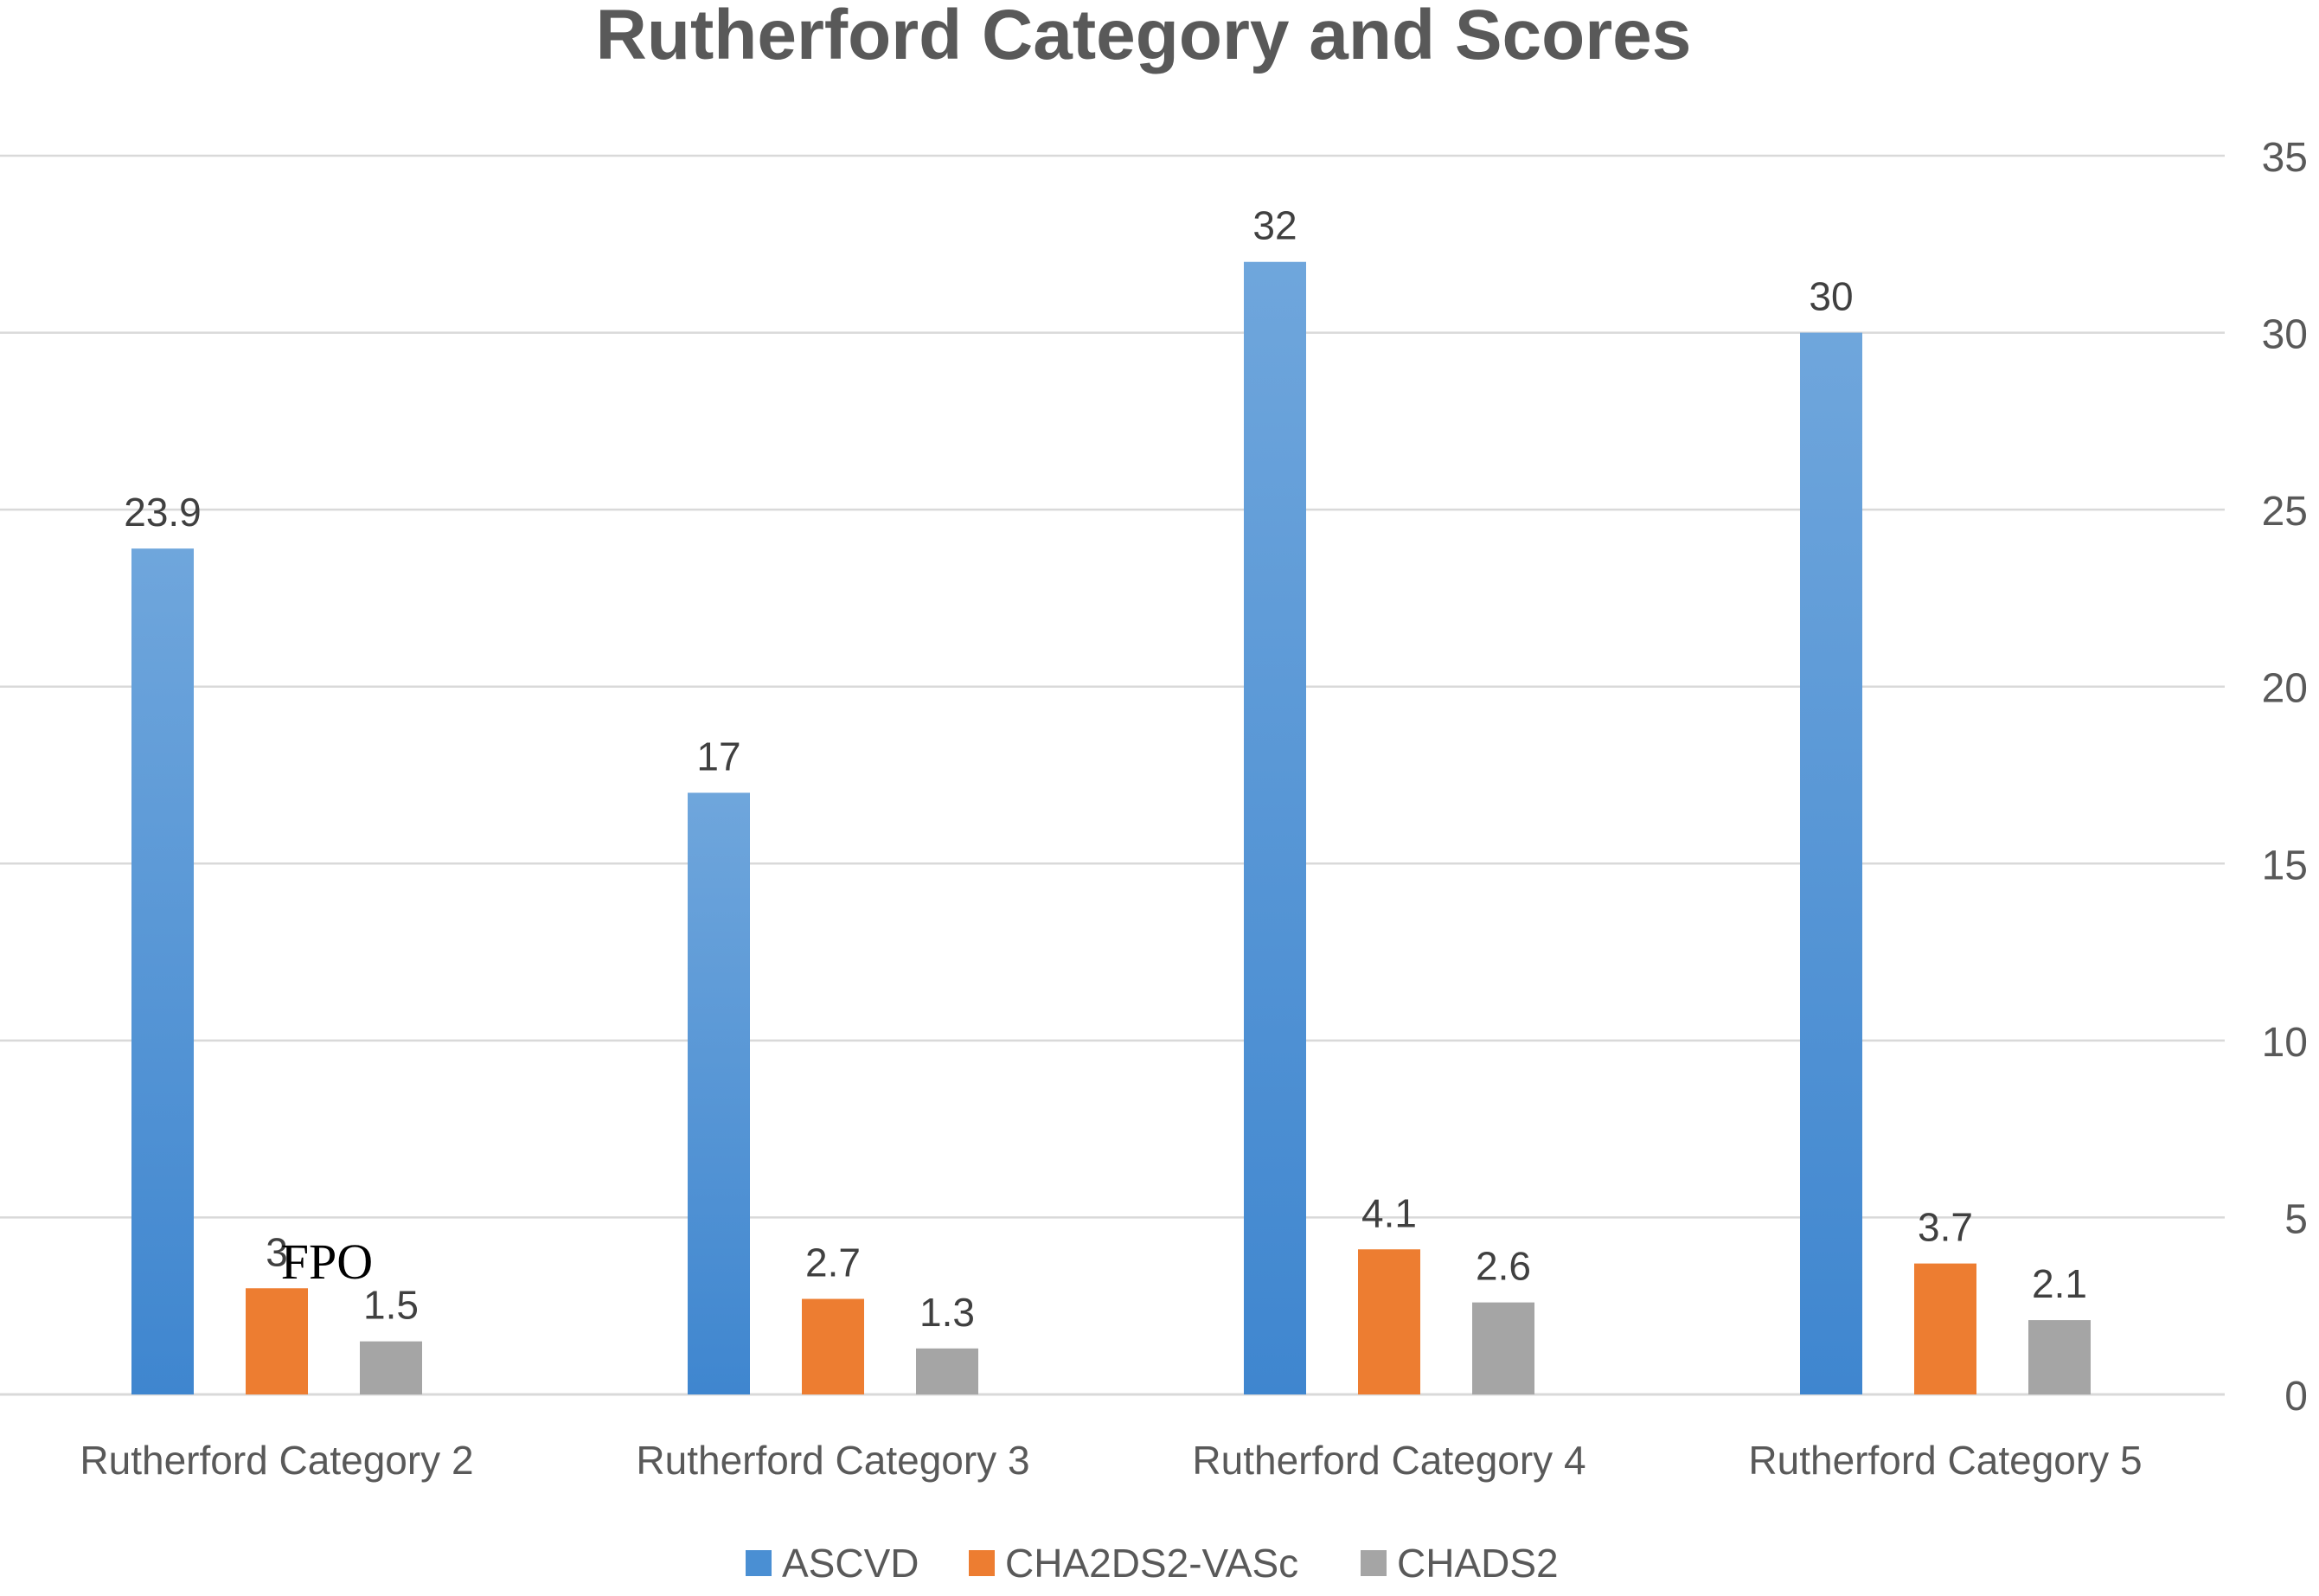  Describe the element at coordinates (277, 1251) in the screenshot. I see `data-label: 3` at that location.